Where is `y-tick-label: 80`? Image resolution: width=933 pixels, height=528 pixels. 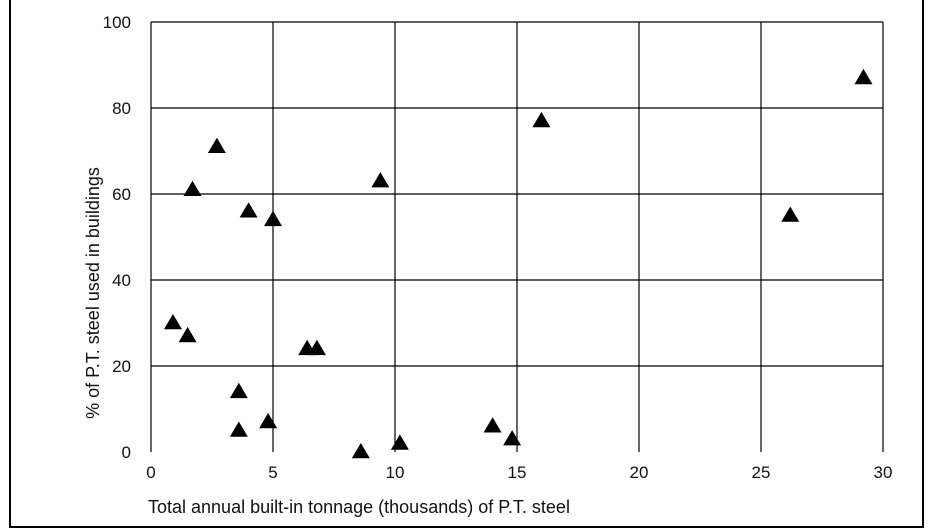 y-tick-label: 80 is located at coordinates (121, 108).